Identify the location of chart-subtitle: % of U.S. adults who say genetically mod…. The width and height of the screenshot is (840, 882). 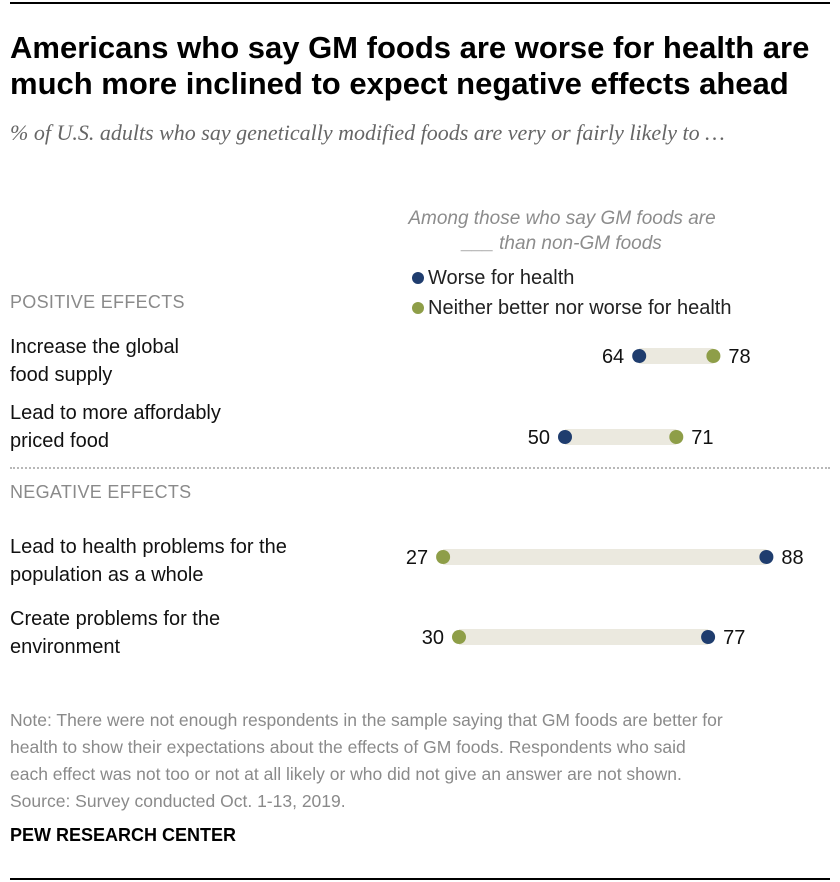
(367, 132).